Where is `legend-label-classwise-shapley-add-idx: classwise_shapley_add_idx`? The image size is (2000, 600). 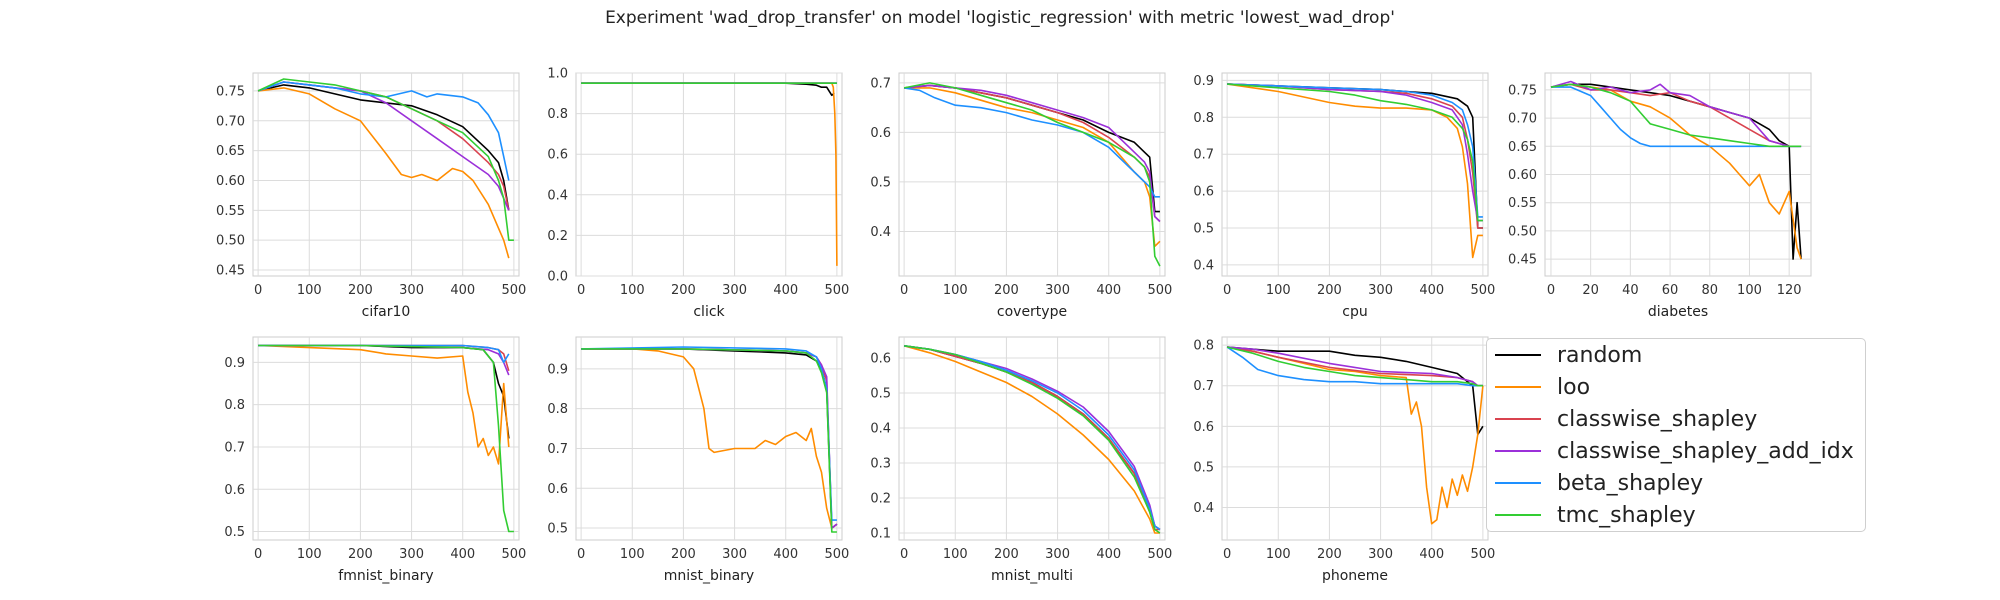 legend-label-classwise-shapley-add-idx: classwise_shapley_add_idx is located at coordinates (1705, 451).